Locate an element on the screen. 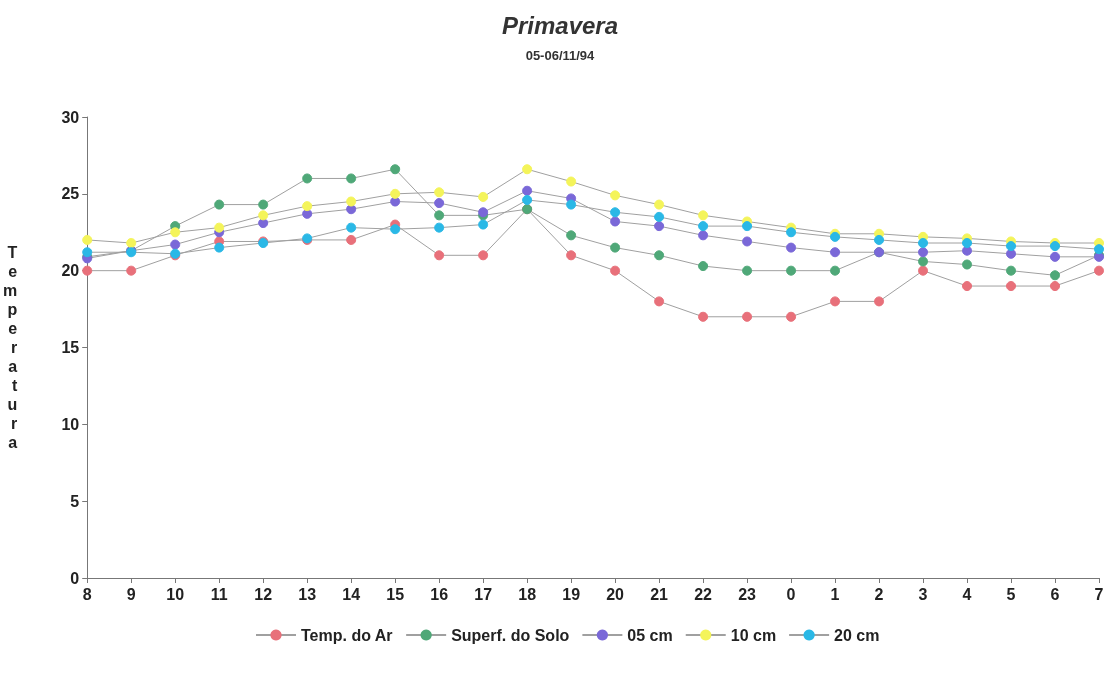 This screenshot has width=1120, height=689. y-tick-label: 15 is located at coordinates (70, 347).